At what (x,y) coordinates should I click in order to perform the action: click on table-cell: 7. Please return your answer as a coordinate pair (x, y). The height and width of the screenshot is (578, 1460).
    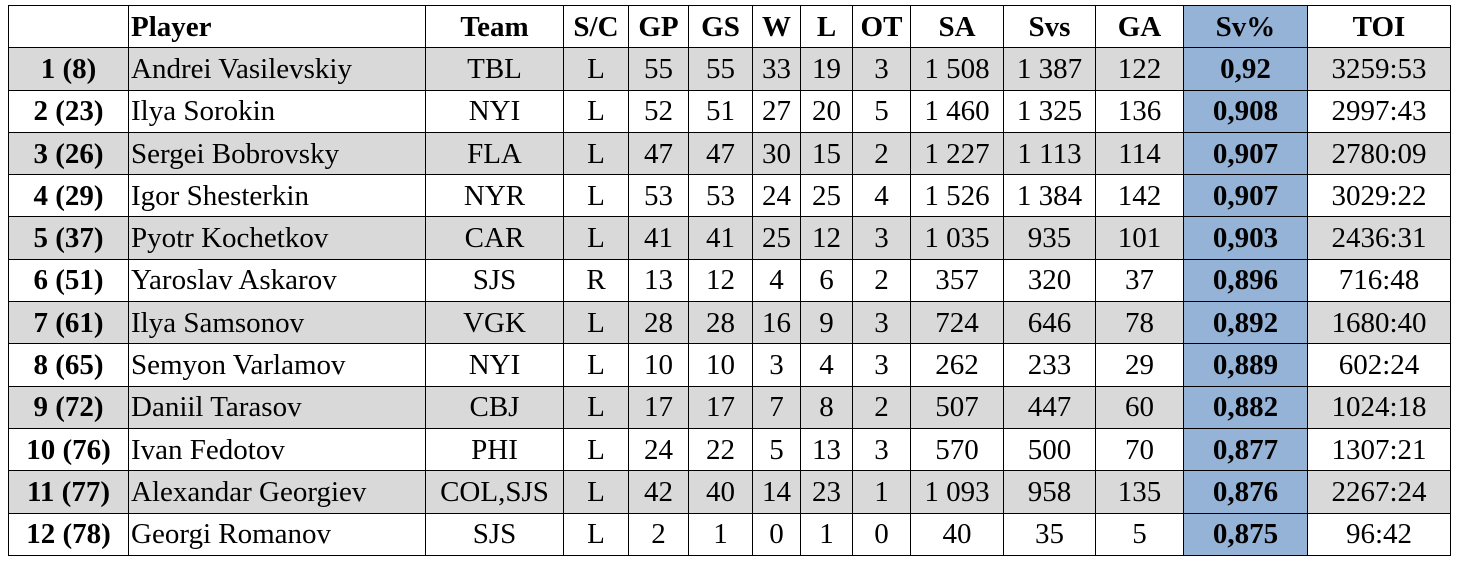
    Looking at the image, I should click on (776, 407).